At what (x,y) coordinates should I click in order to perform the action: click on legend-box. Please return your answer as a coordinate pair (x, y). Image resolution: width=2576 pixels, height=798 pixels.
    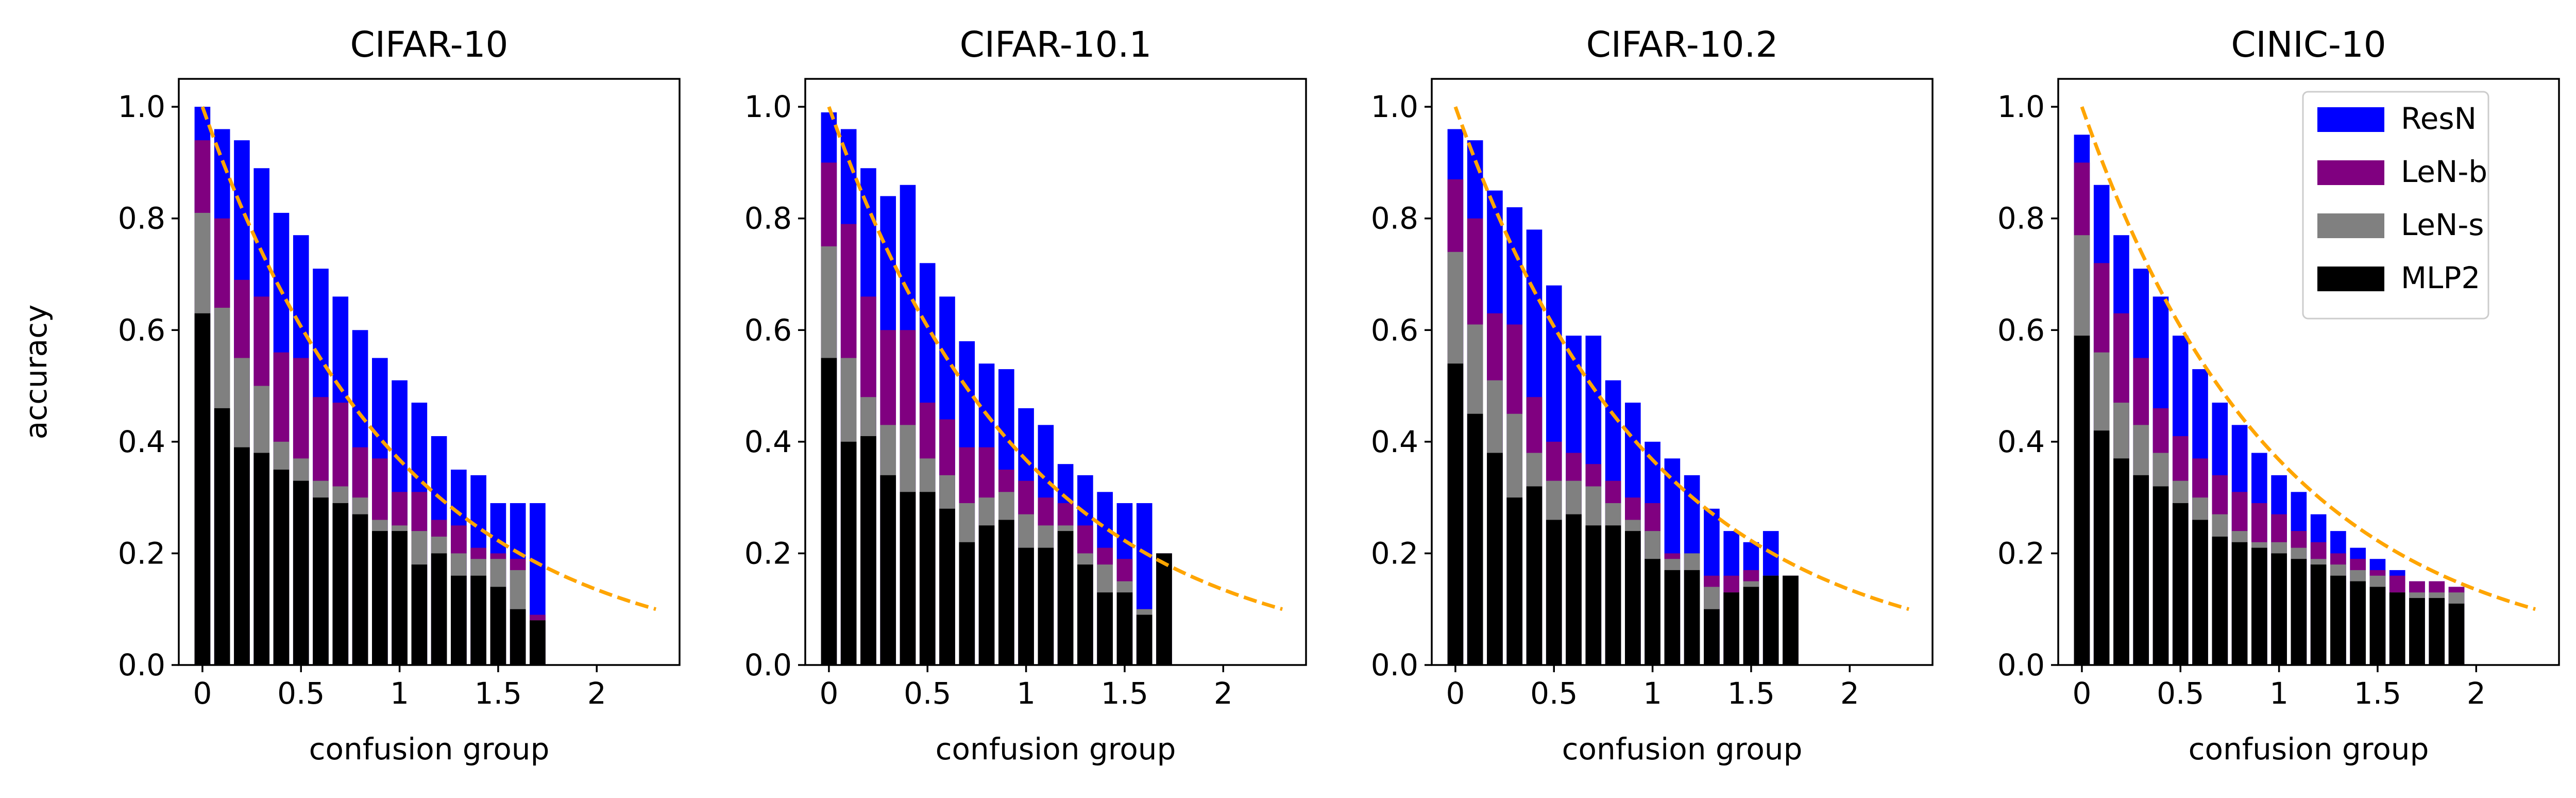
    Looking at the image, I should click on (2395, 206).